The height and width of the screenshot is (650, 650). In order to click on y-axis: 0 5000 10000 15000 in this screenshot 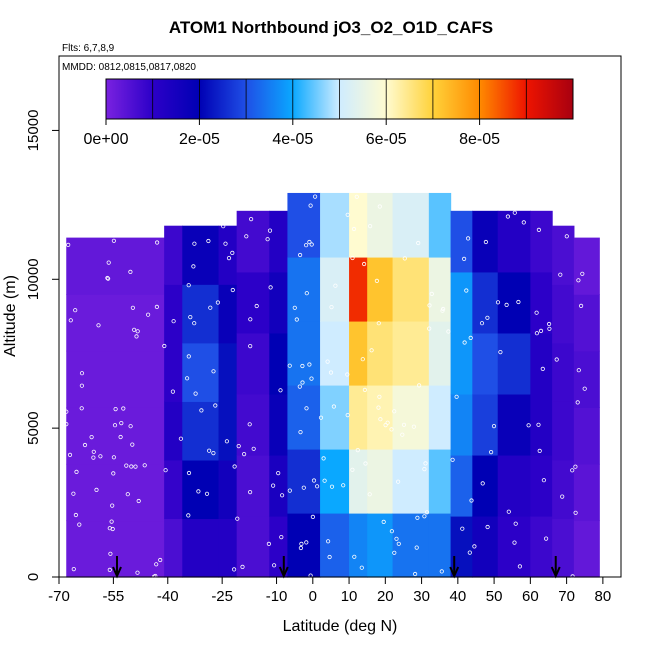, I will do `click(42, 345)`.